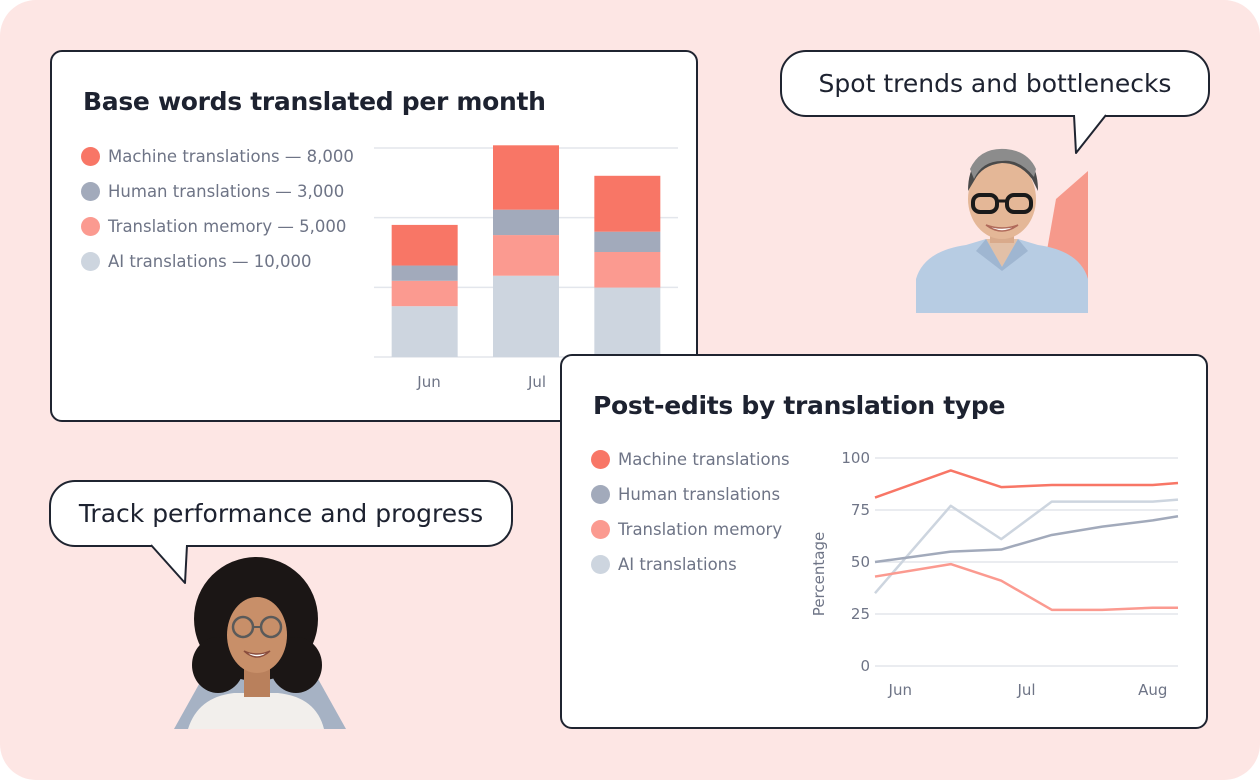 The width and height of the screenshot is (1260, 780). Describe the element at coordinates (700, 529) in the screenshot. I see `legend-label-memory: Translation memory` at that location.